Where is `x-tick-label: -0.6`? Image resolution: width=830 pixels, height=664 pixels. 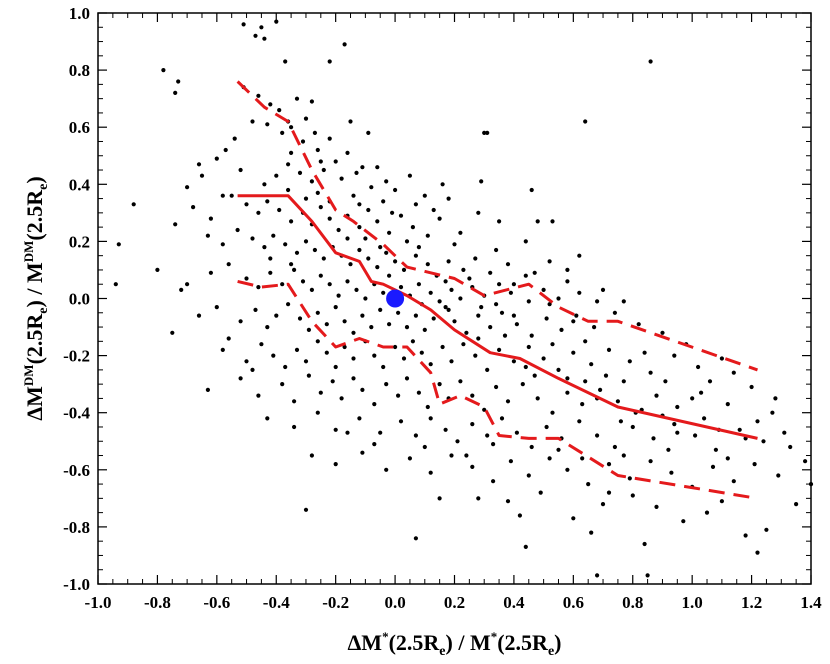 x-tick-label: -0.6 is located at coordinates (216, 602).